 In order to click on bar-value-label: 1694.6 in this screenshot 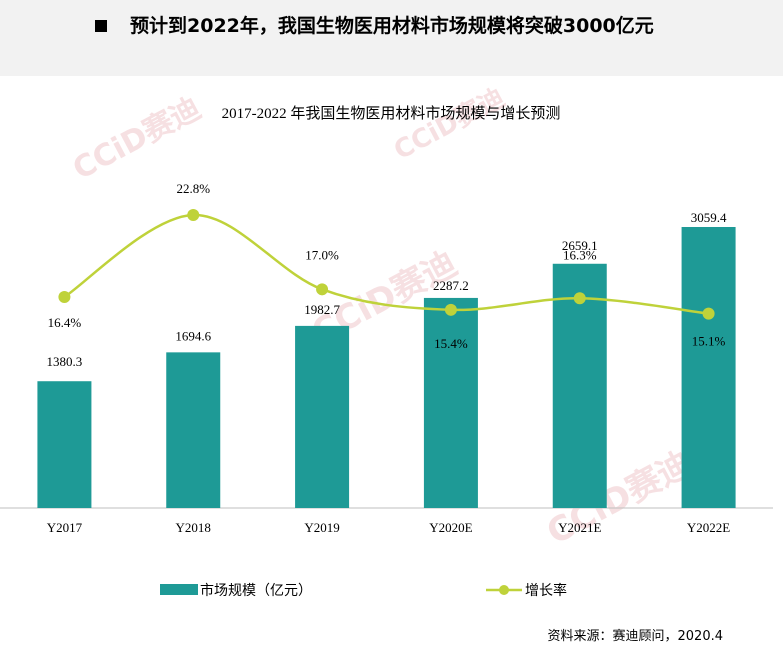, I will do `click(193, 335)`.